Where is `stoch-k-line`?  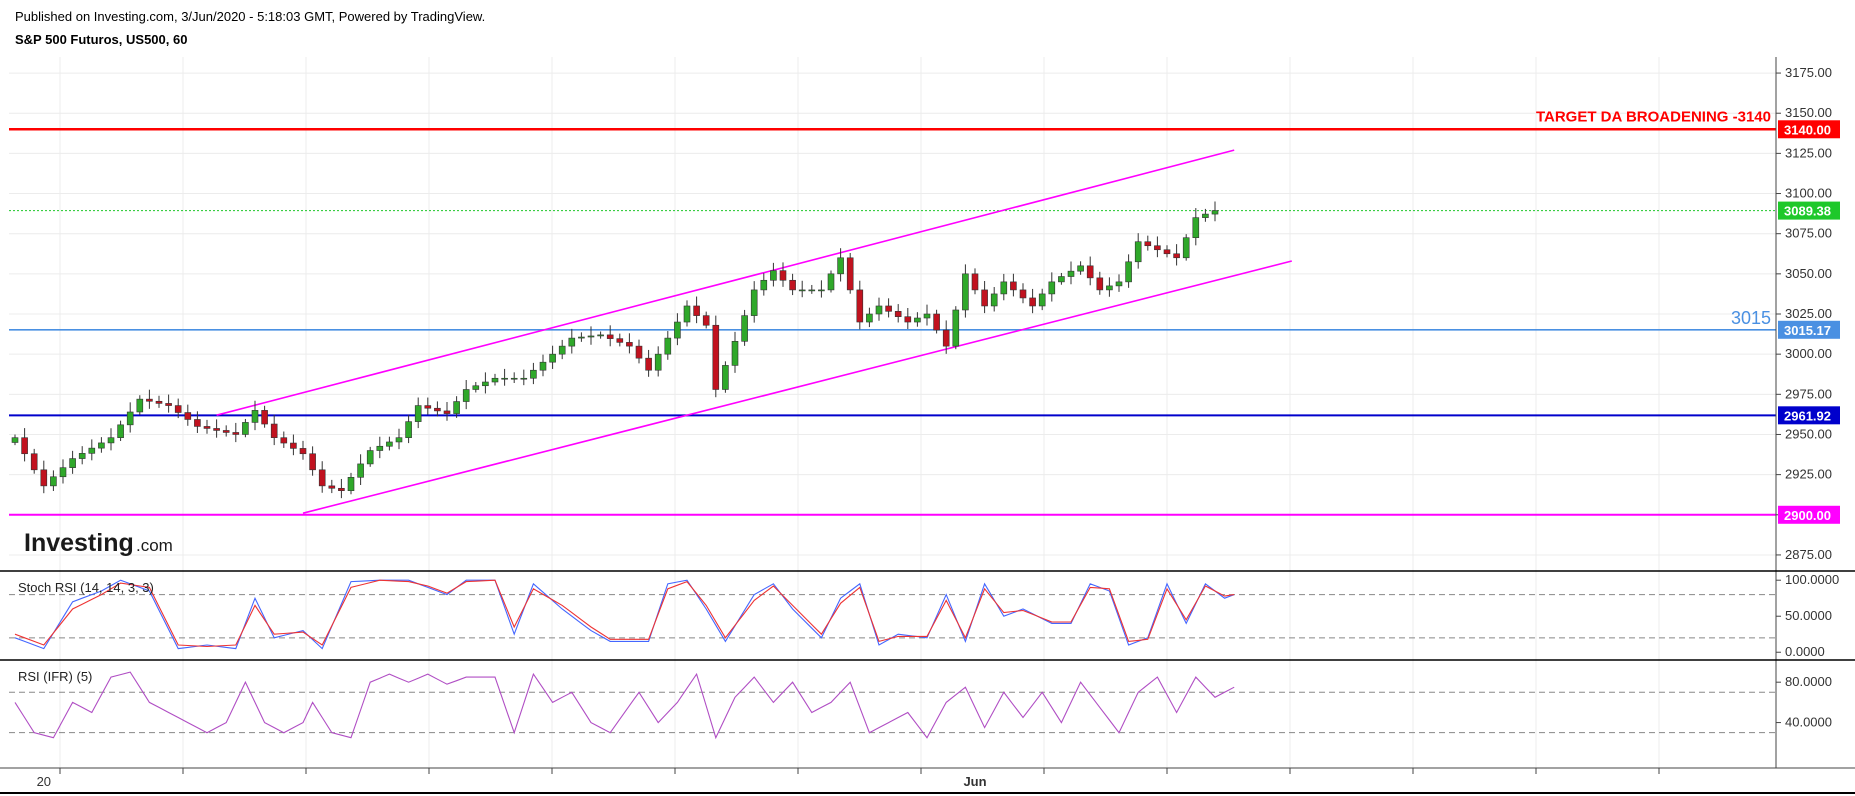 stoch-k-line is located at coordinates (624, 614).